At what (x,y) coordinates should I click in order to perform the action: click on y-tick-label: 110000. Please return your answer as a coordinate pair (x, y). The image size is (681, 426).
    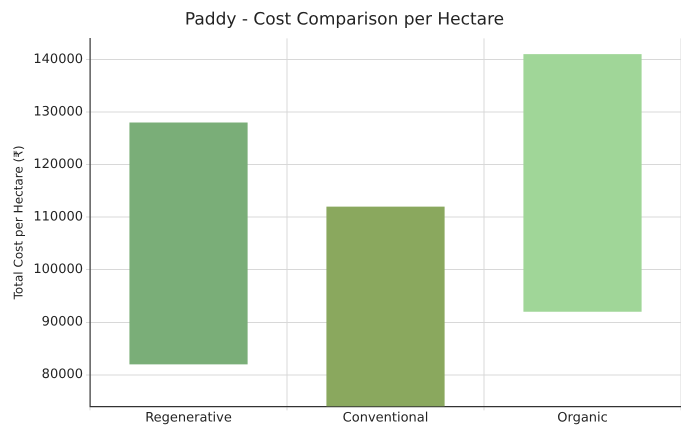
    Looking at the image, I should click on (58, 217).